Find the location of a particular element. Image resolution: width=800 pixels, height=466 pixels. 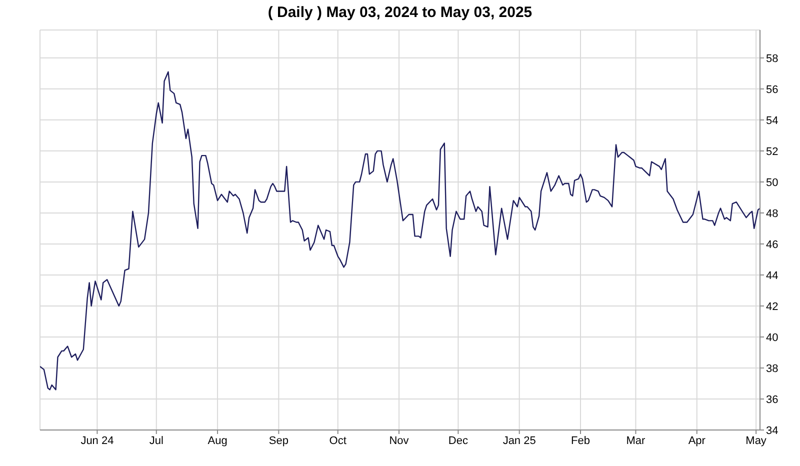

x-tick-label: May is located at coordinates (756, 440).